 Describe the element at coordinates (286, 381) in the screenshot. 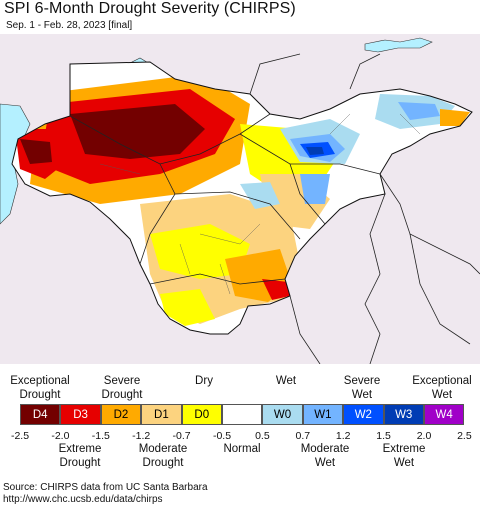

I see `legend-top-label: Wet` at that location.